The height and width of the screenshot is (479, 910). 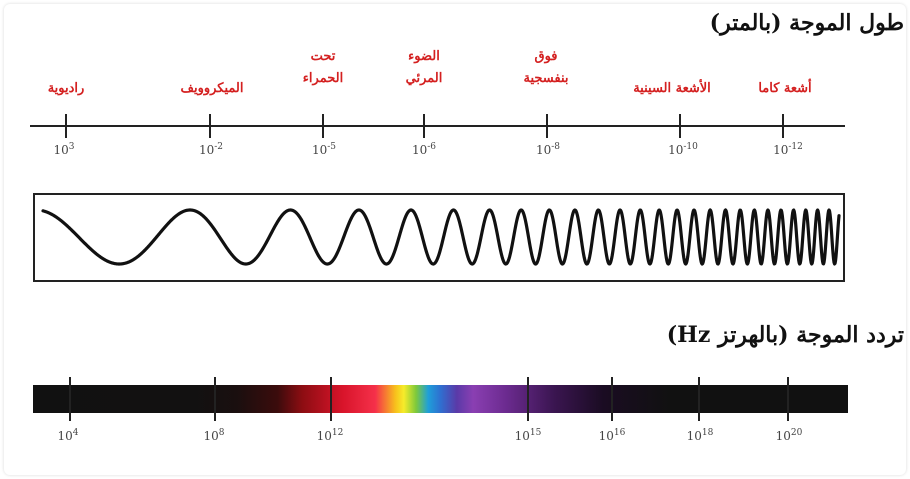 What do you see at coordinates (788, 149) in the screenshot?
I see `wavelength-tick-label: 10-12` at bounding box center [788, 149].